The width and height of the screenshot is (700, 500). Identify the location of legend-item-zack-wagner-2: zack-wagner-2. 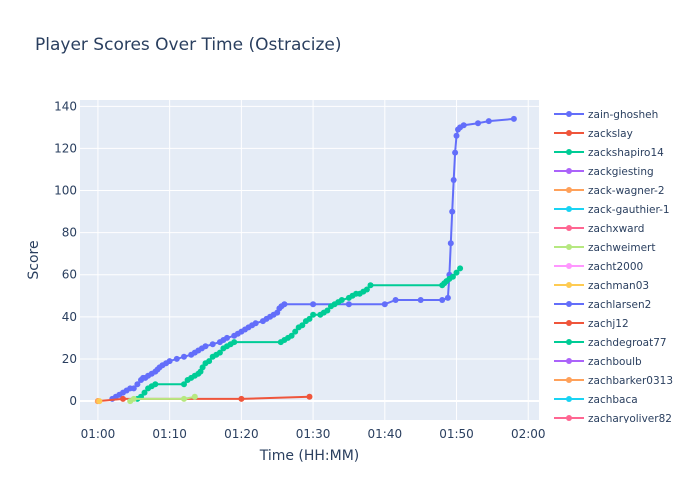
(609, 191).